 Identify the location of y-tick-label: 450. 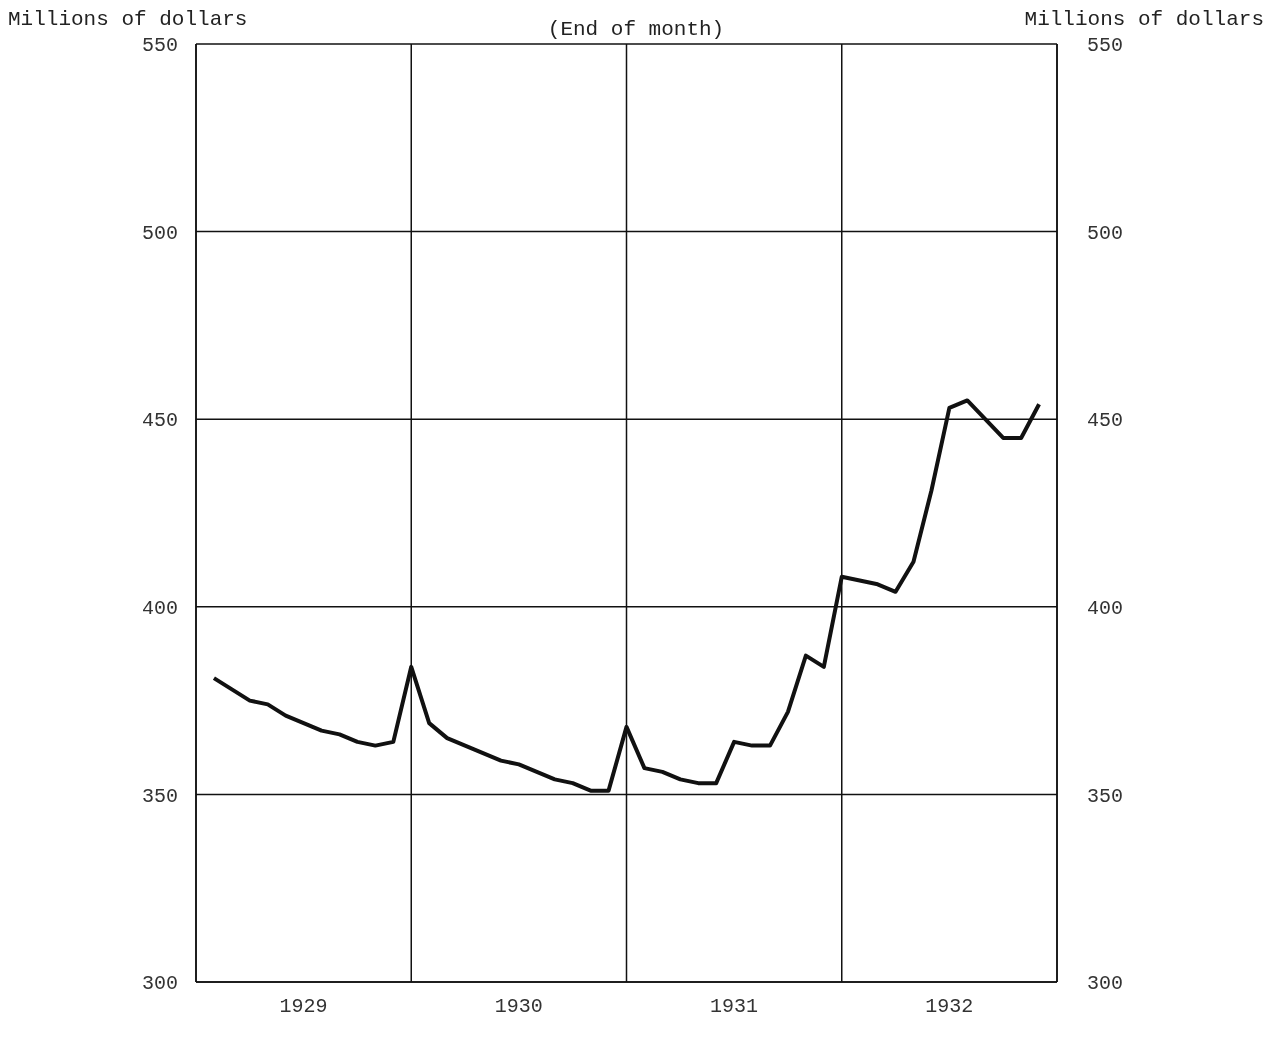
(159, 421).